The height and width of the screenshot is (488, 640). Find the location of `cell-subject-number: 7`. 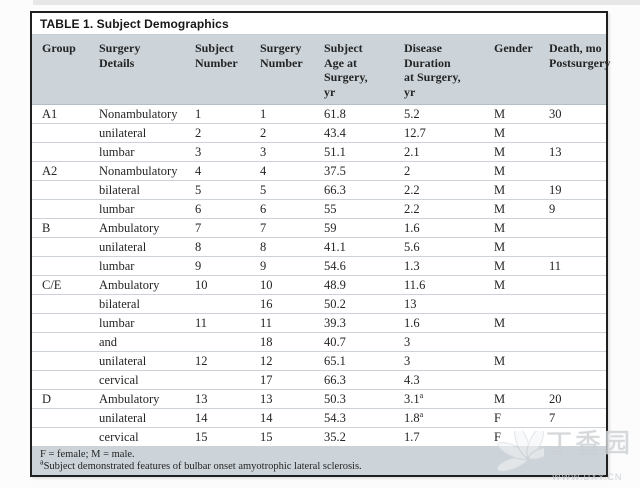

cell-subject-number: 7 is located at coordinates (227, 228).